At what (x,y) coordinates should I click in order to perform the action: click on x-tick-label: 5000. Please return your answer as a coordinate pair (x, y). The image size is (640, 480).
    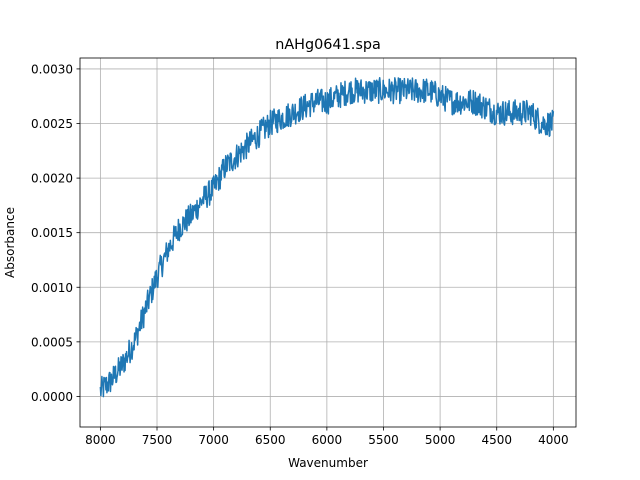
    Looking at the image, I should click on (440, 440).